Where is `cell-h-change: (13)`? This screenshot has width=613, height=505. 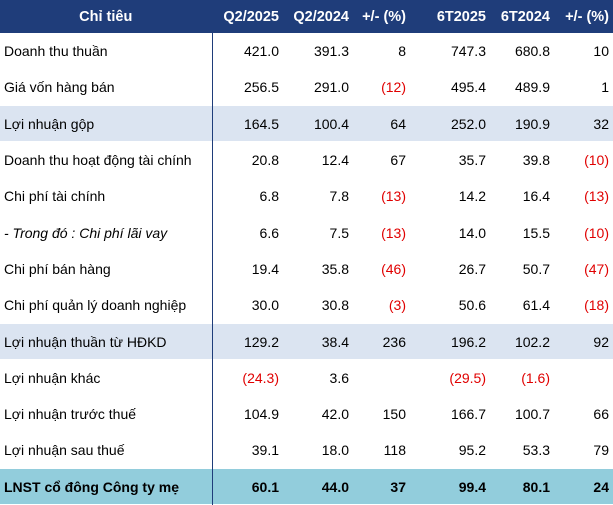
cell-h-change: (13) is located at coordinates (596, 196).